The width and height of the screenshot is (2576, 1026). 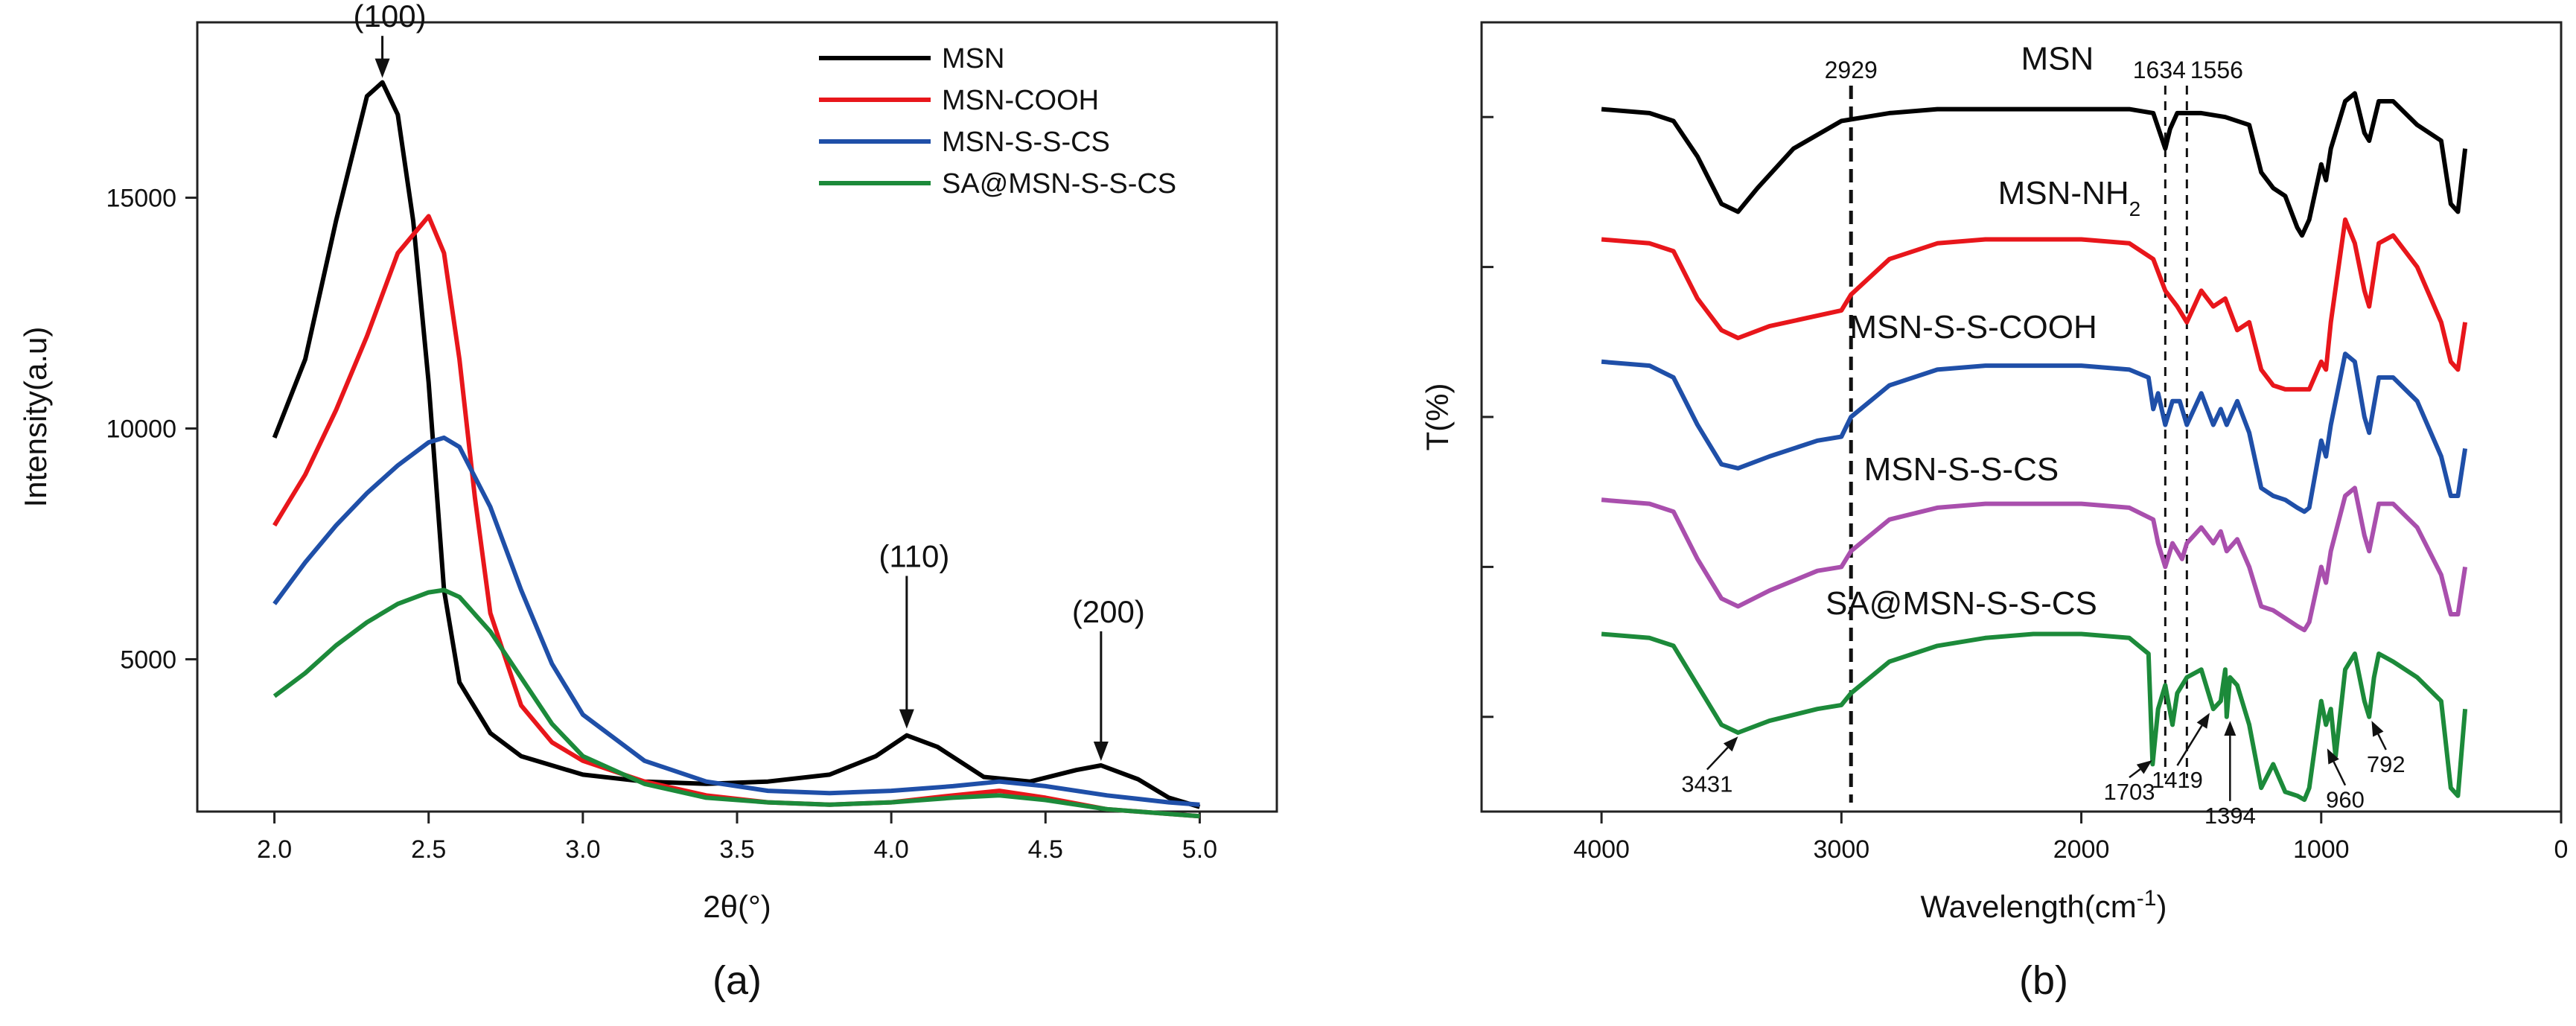 I want to click on plot-a-xlabel: 2θ(°), so click(x=737, y=906).